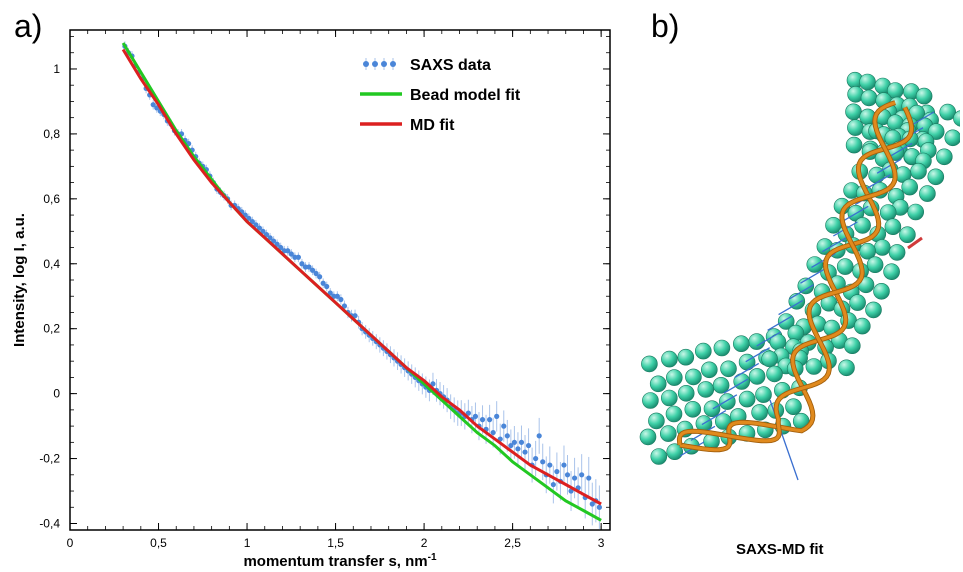 The width and height of the screenshot is (963, 572). Describe the element at coordinates (49, 524) in the screenshot. I see `y-tick-label: -0,4` at that location.